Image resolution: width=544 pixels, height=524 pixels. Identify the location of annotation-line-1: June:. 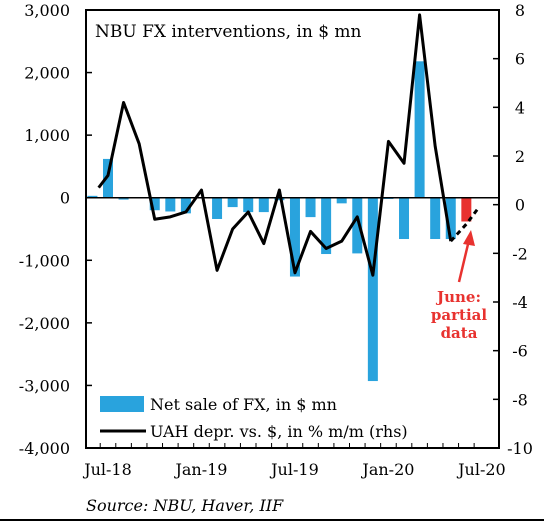
(458, 297).